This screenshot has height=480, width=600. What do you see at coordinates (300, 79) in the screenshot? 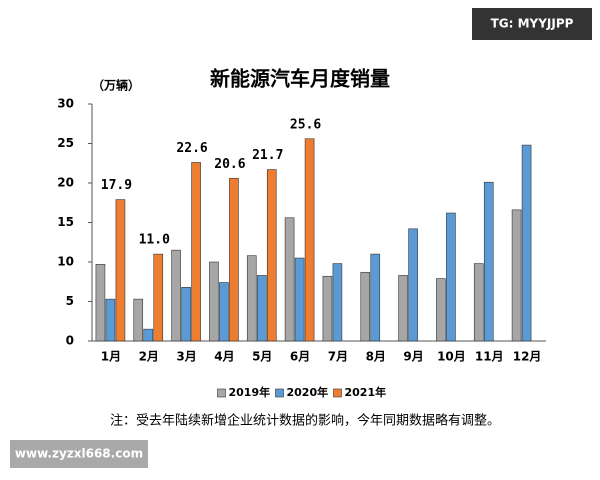
I see `chart-title: 新能源汽车月度销量` at bounding box center [300, 79].